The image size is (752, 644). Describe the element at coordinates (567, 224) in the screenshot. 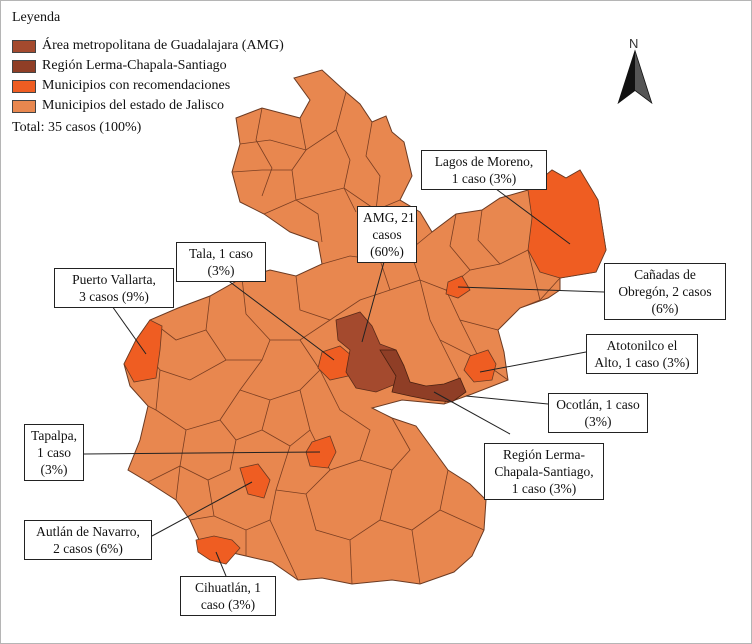

I see `lagos-de-moreno-region` at that location.